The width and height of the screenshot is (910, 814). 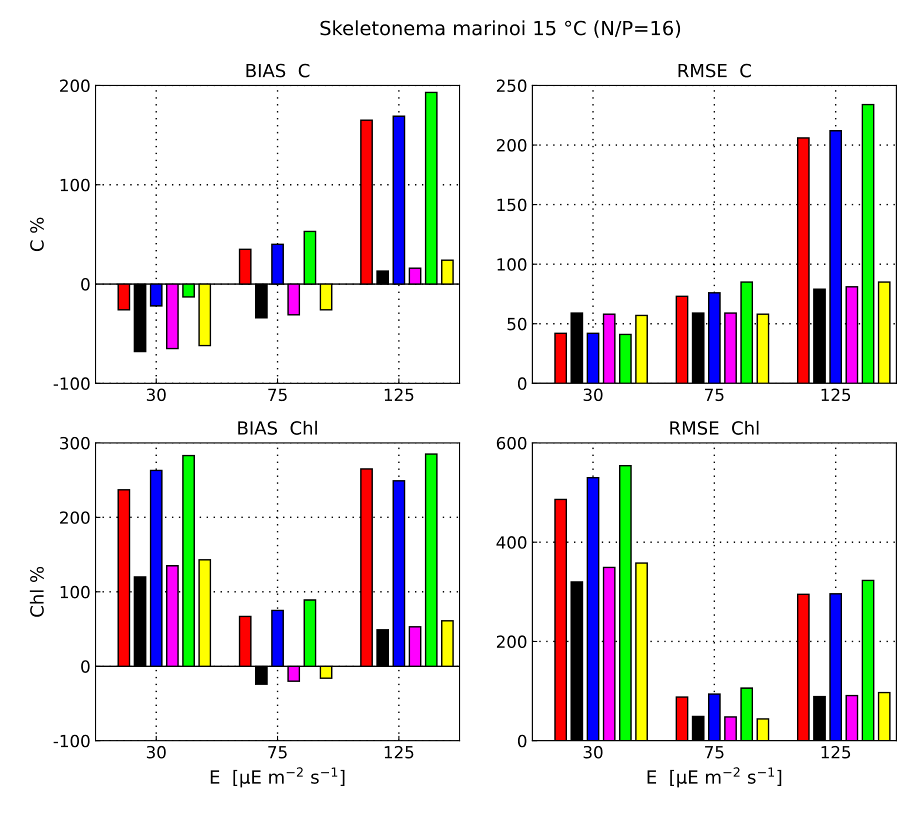 What do you see at coordinates (37, 591) in the screenshot?
I see `y-axis-title: Chl %` at bounding box center [37, 591].